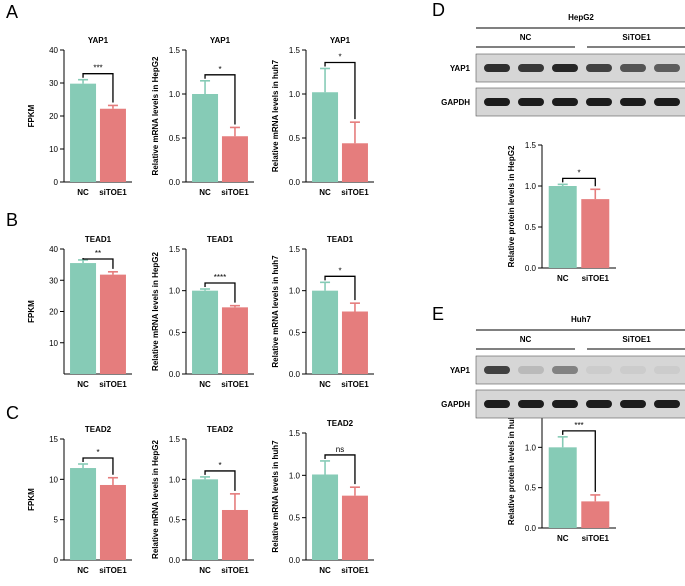  I want to click on chart-A3-sig-bracket, so click(340, 90).